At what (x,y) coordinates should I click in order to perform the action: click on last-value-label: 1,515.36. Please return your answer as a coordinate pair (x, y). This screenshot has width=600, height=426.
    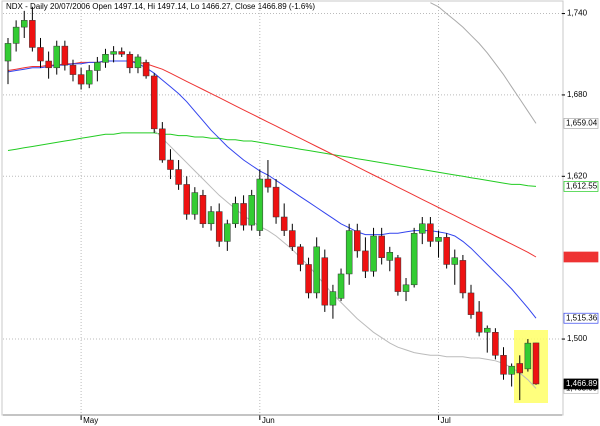
    Looking at the image, I should click on (582, 317).